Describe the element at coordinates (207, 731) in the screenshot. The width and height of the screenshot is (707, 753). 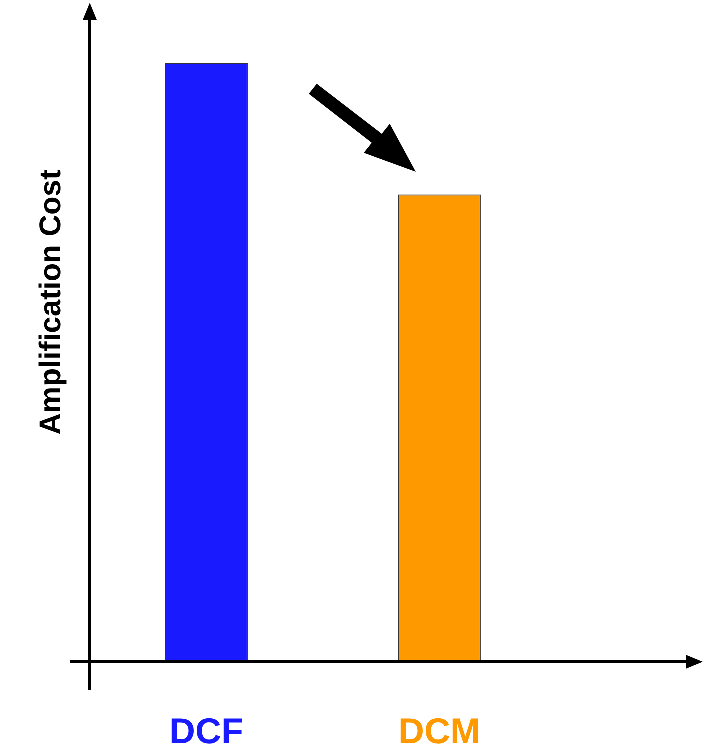
I see `x-tick-label: DCF` at that location.